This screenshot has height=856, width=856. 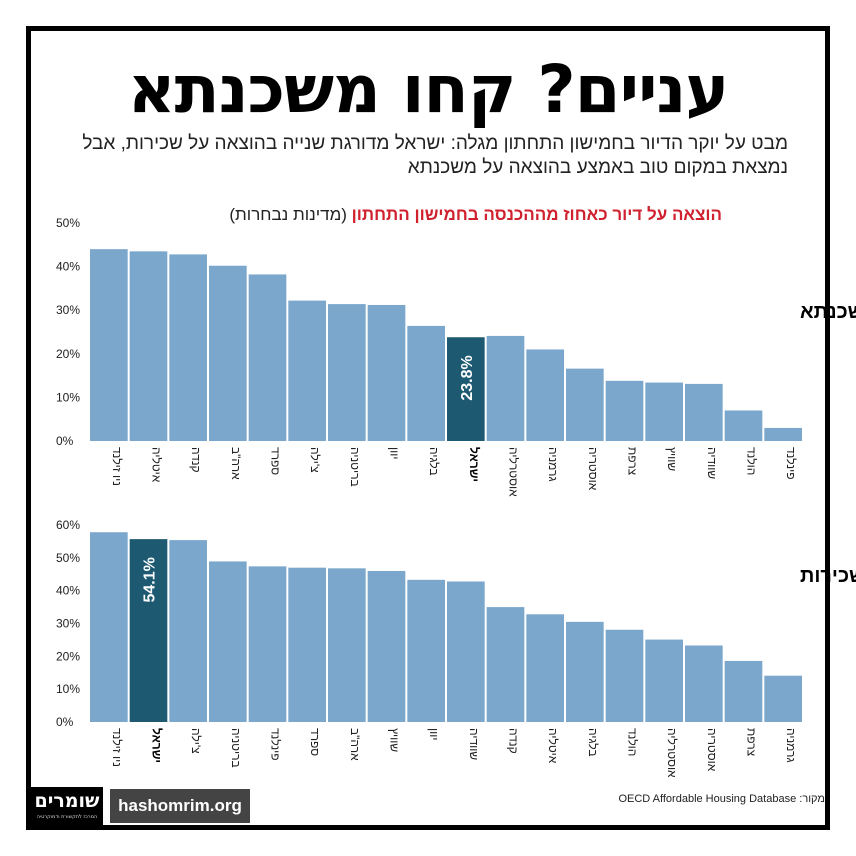 What do you see at coordinates (828, 576) in the screenshot?
I see `panel-label: שכירות` at bounding box center [828, 576].